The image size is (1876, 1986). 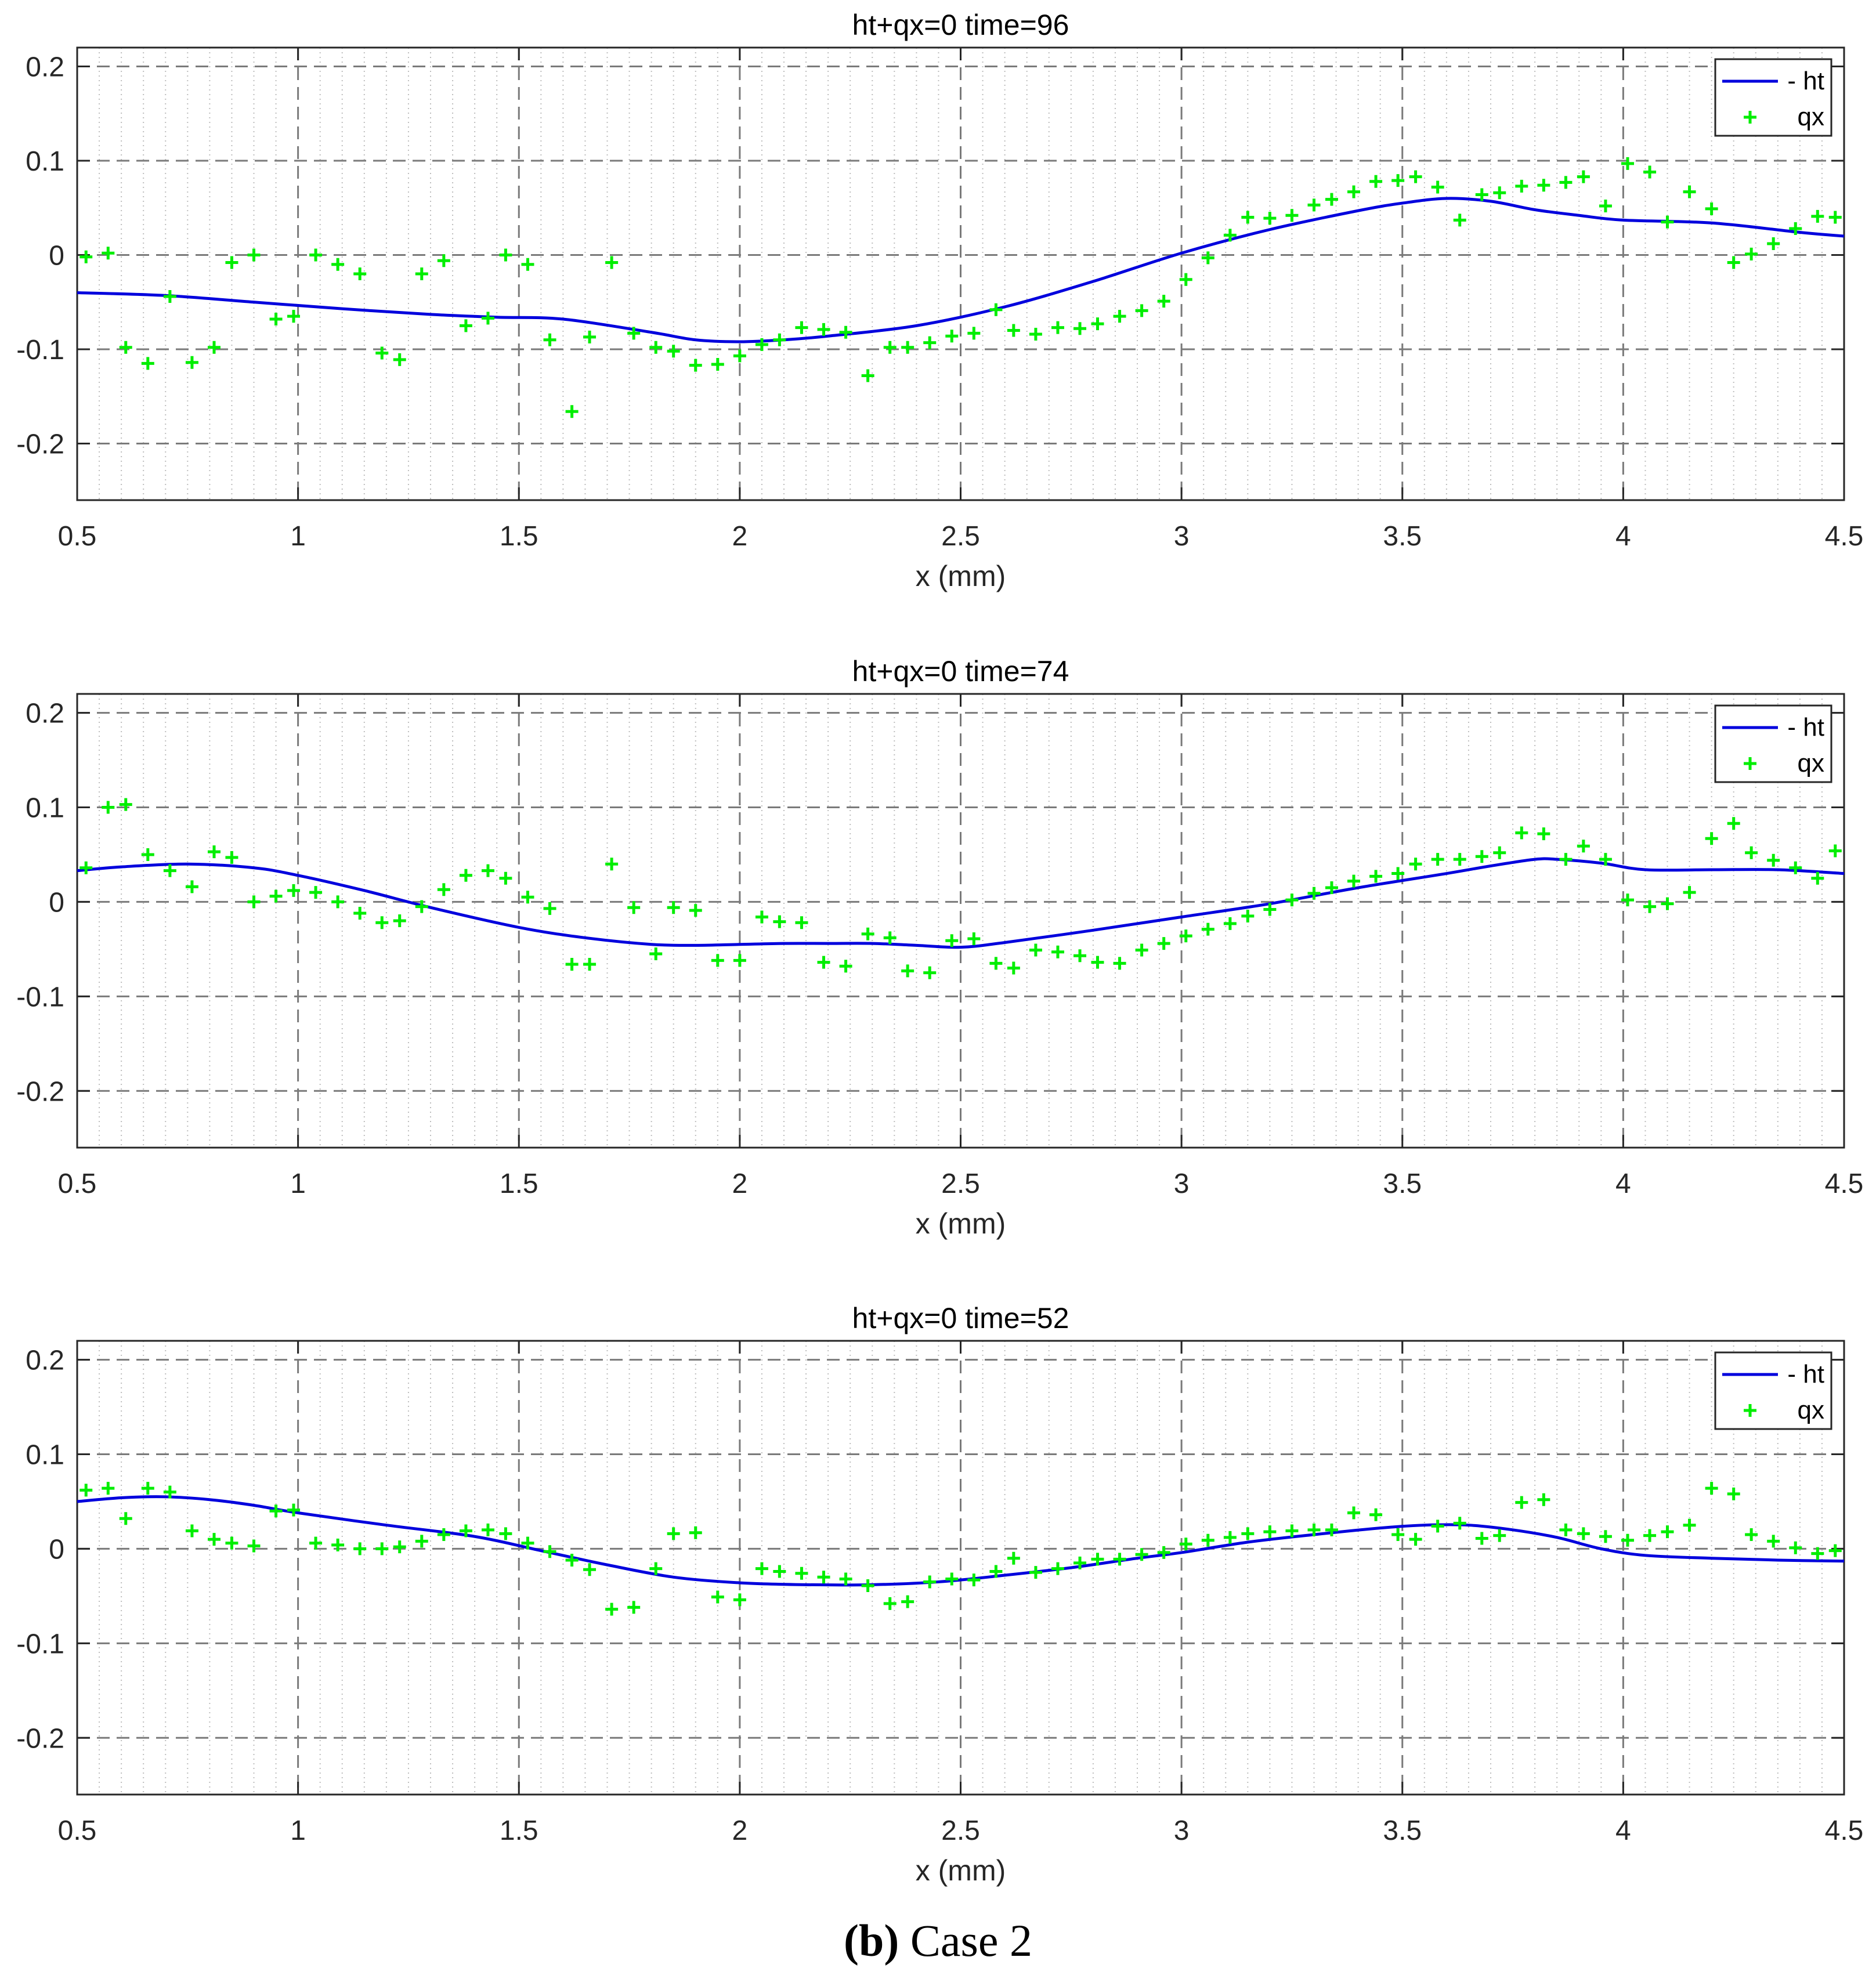 What do you see at coordinates (1750, 117) in the screenshot?
I see `legend-marker-swatch` at bounding box center [1750, 117].